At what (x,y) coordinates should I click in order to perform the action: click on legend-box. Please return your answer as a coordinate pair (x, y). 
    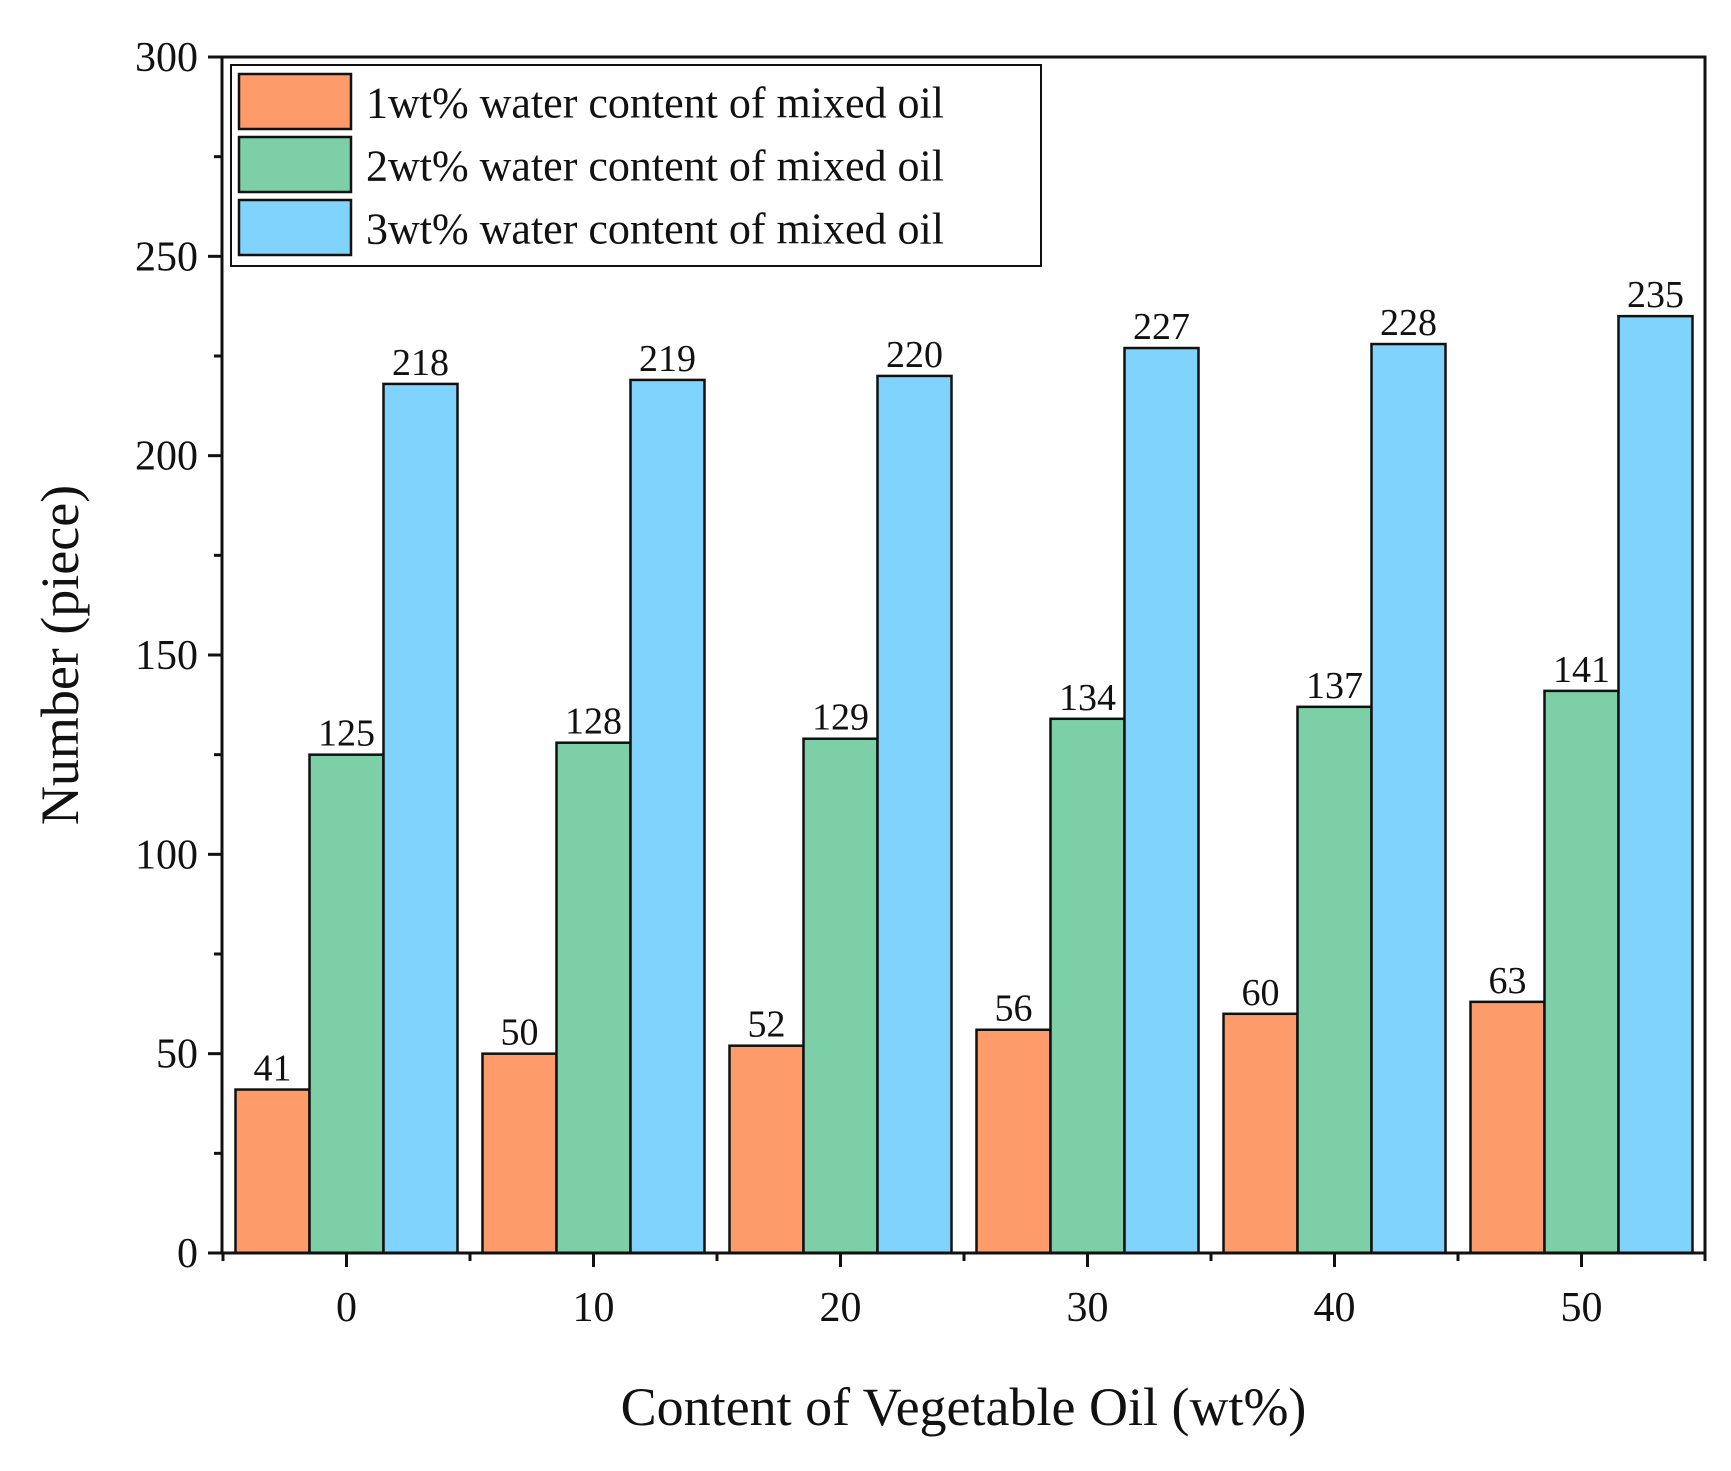
    Looking at the image, I should click on (636, 165).